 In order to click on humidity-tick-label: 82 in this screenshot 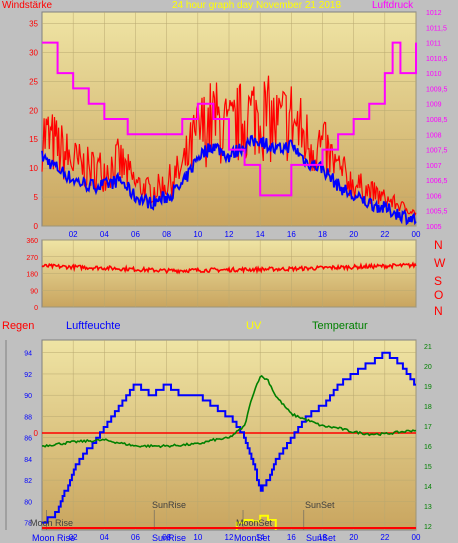, I will do `click(28, 481)`.